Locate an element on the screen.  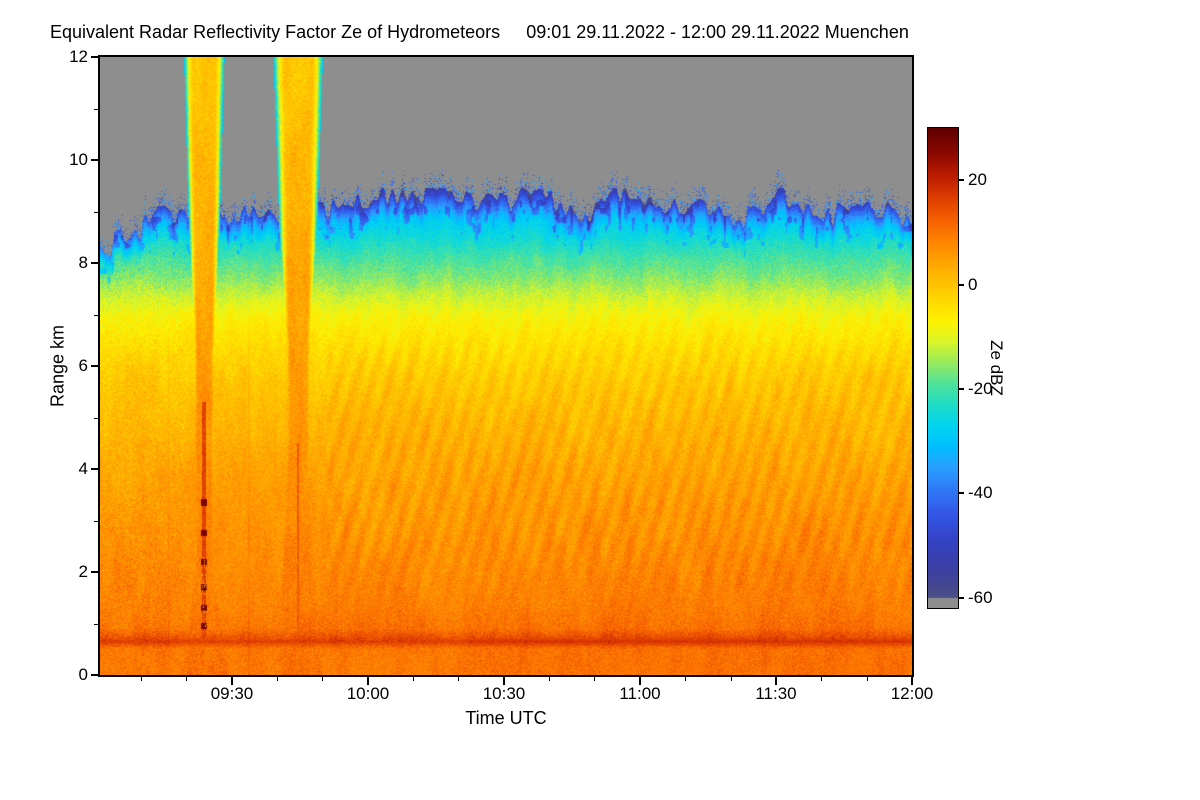
colorbar-tick-label: 20 is located at coordinates (977, 179).